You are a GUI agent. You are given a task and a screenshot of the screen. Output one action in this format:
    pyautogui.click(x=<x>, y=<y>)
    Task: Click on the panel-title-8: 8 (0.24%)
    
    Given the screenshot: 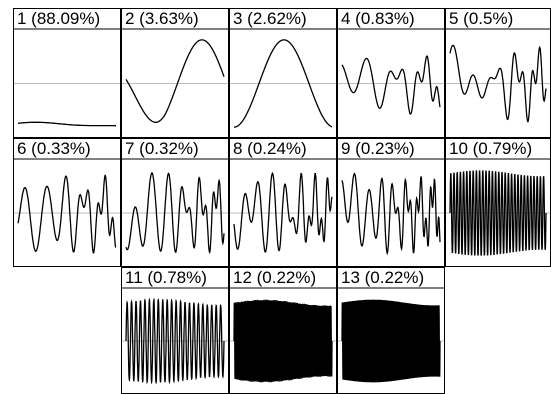 What is the action you would take?
    pyautogui.click(x=270, y=148)
    